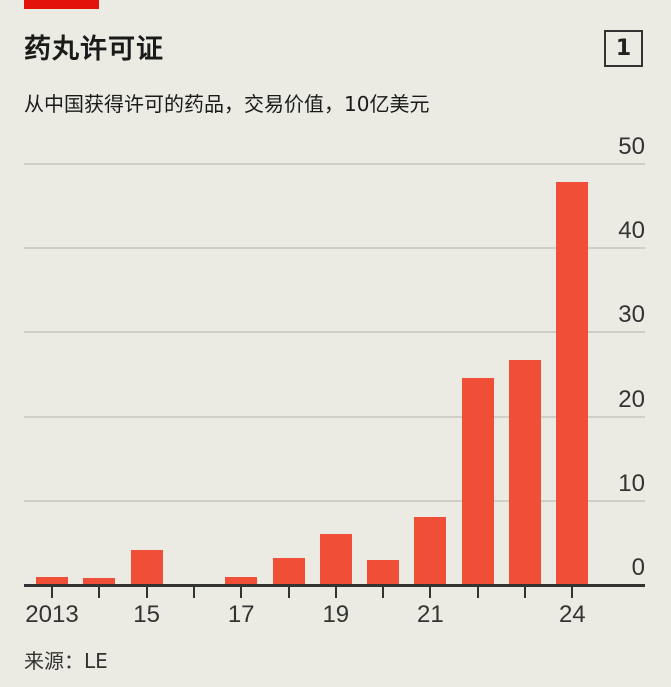 Image resolution: width=671 pixels, height=687 pixels. Describe the element at coordinates (335, 559) in the screenshot. I see `bar-2019` at that location.